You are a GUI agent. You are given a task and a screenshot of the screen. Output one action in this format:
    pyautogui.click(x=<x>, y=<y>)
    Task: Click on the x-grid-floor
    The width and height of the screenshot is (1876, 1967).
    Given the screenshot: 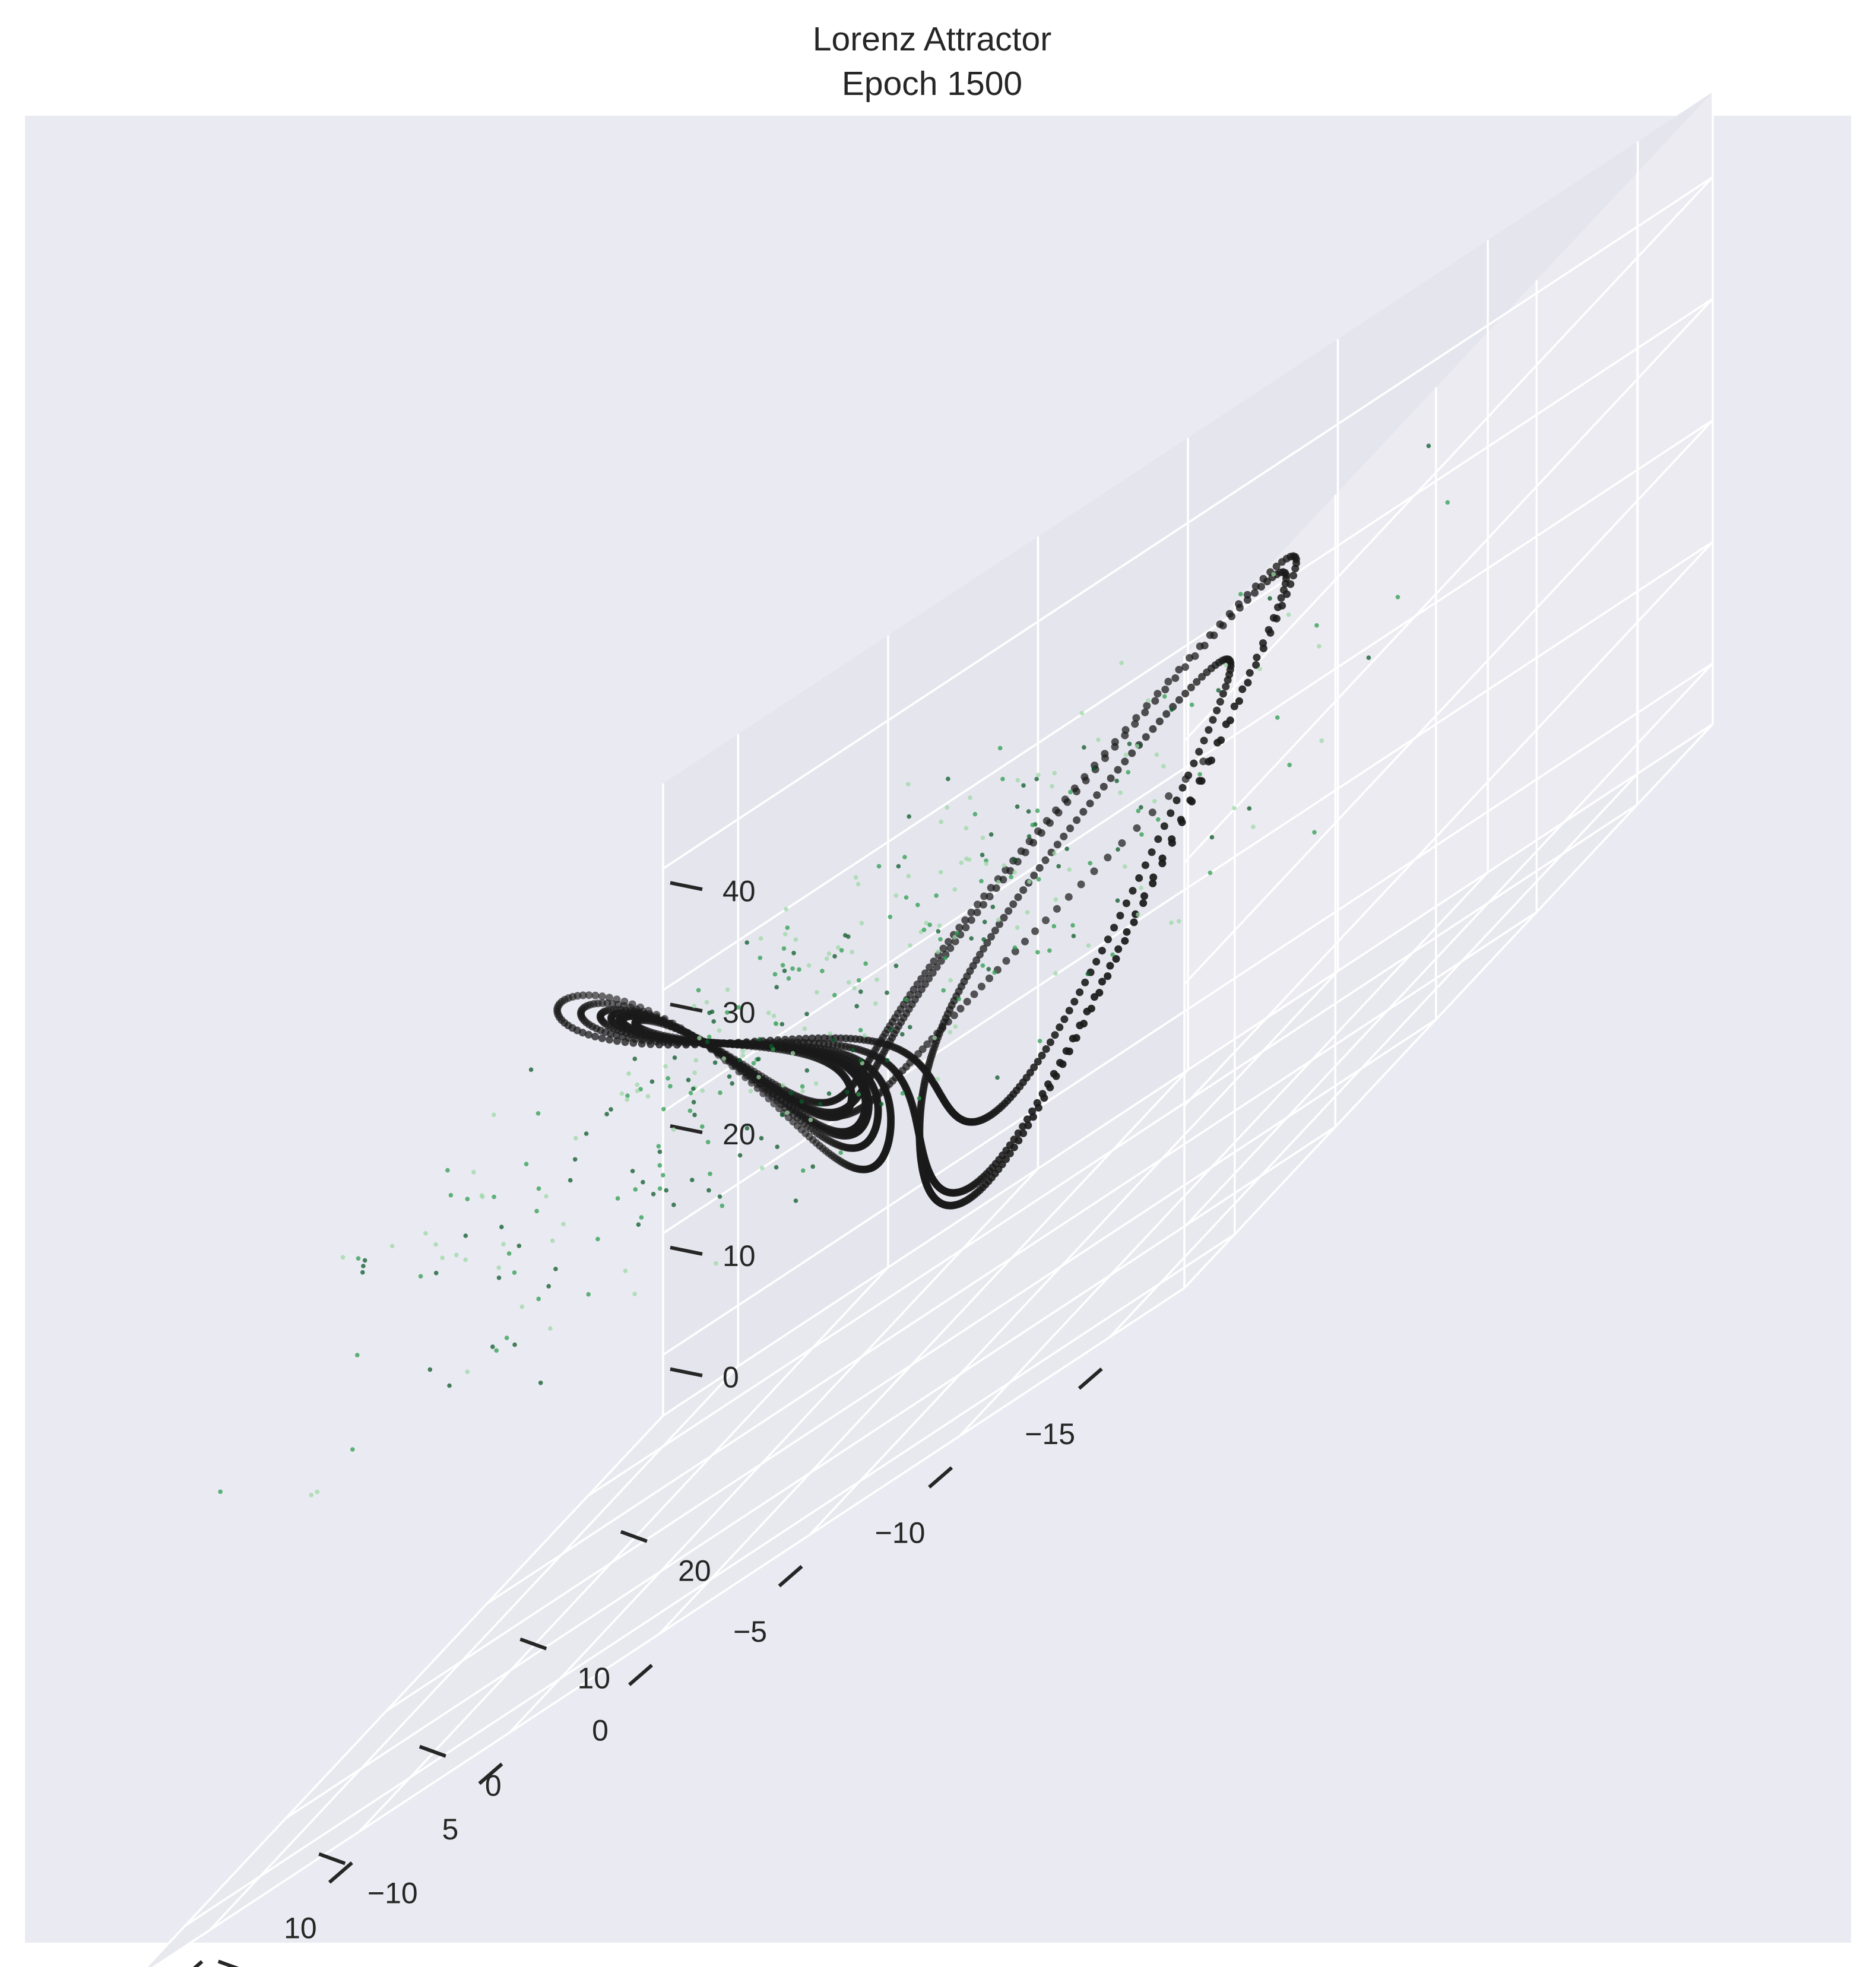 What is the action you would take?
    pyautogui.click(x=774, y=1451)
    